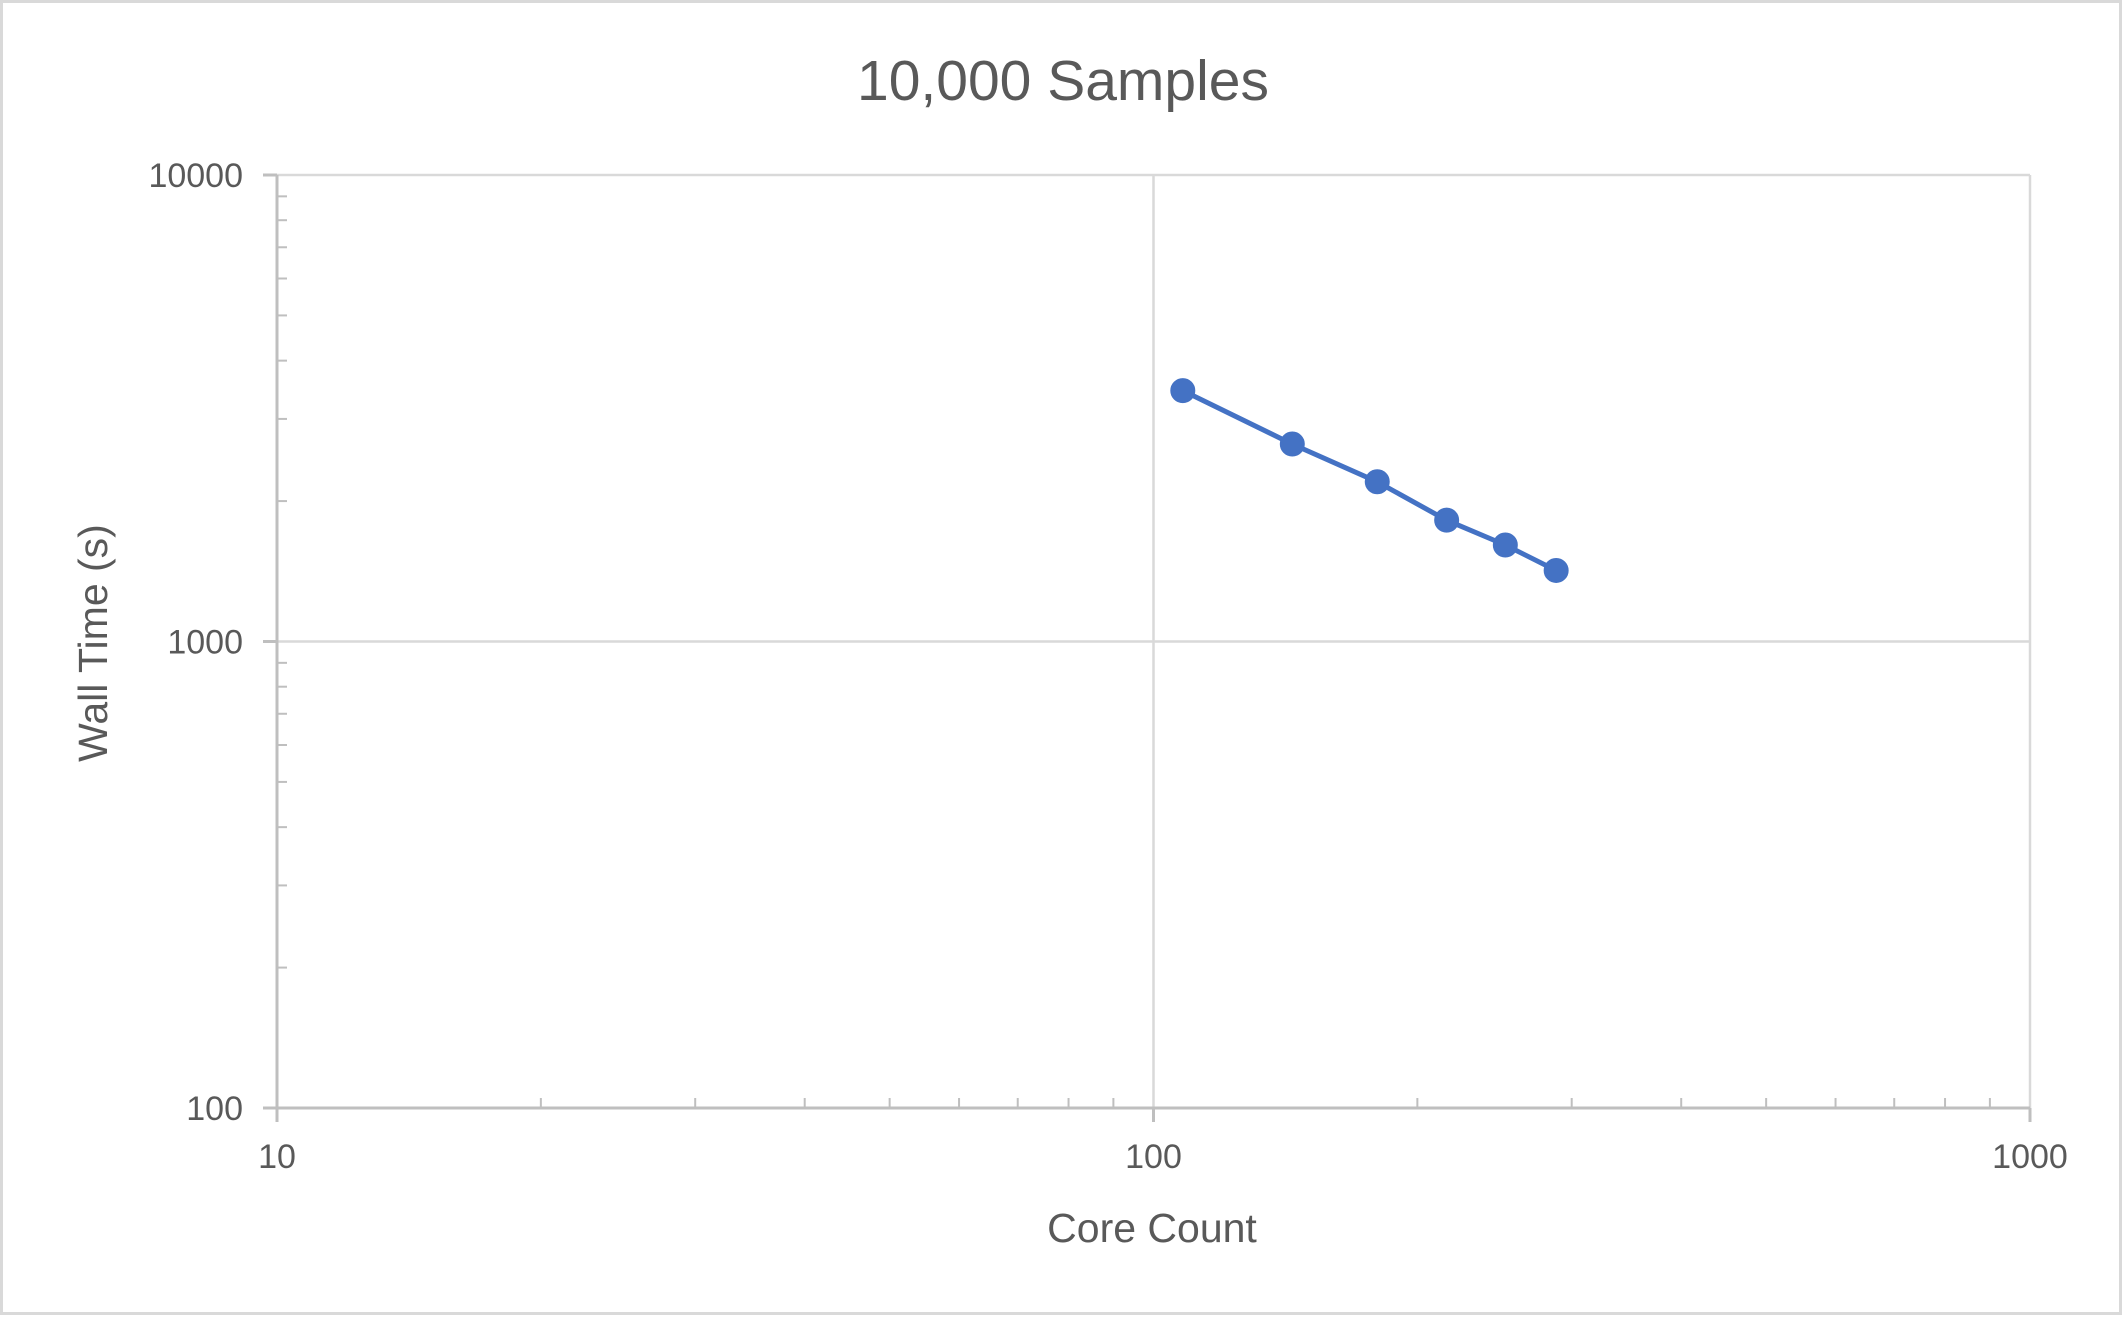 This screenshot has width=2122, height=1318. Describe the element at coordinates (1063, 81) in the screenshot. I see `chart-title: 10,000 Samples` at that location.